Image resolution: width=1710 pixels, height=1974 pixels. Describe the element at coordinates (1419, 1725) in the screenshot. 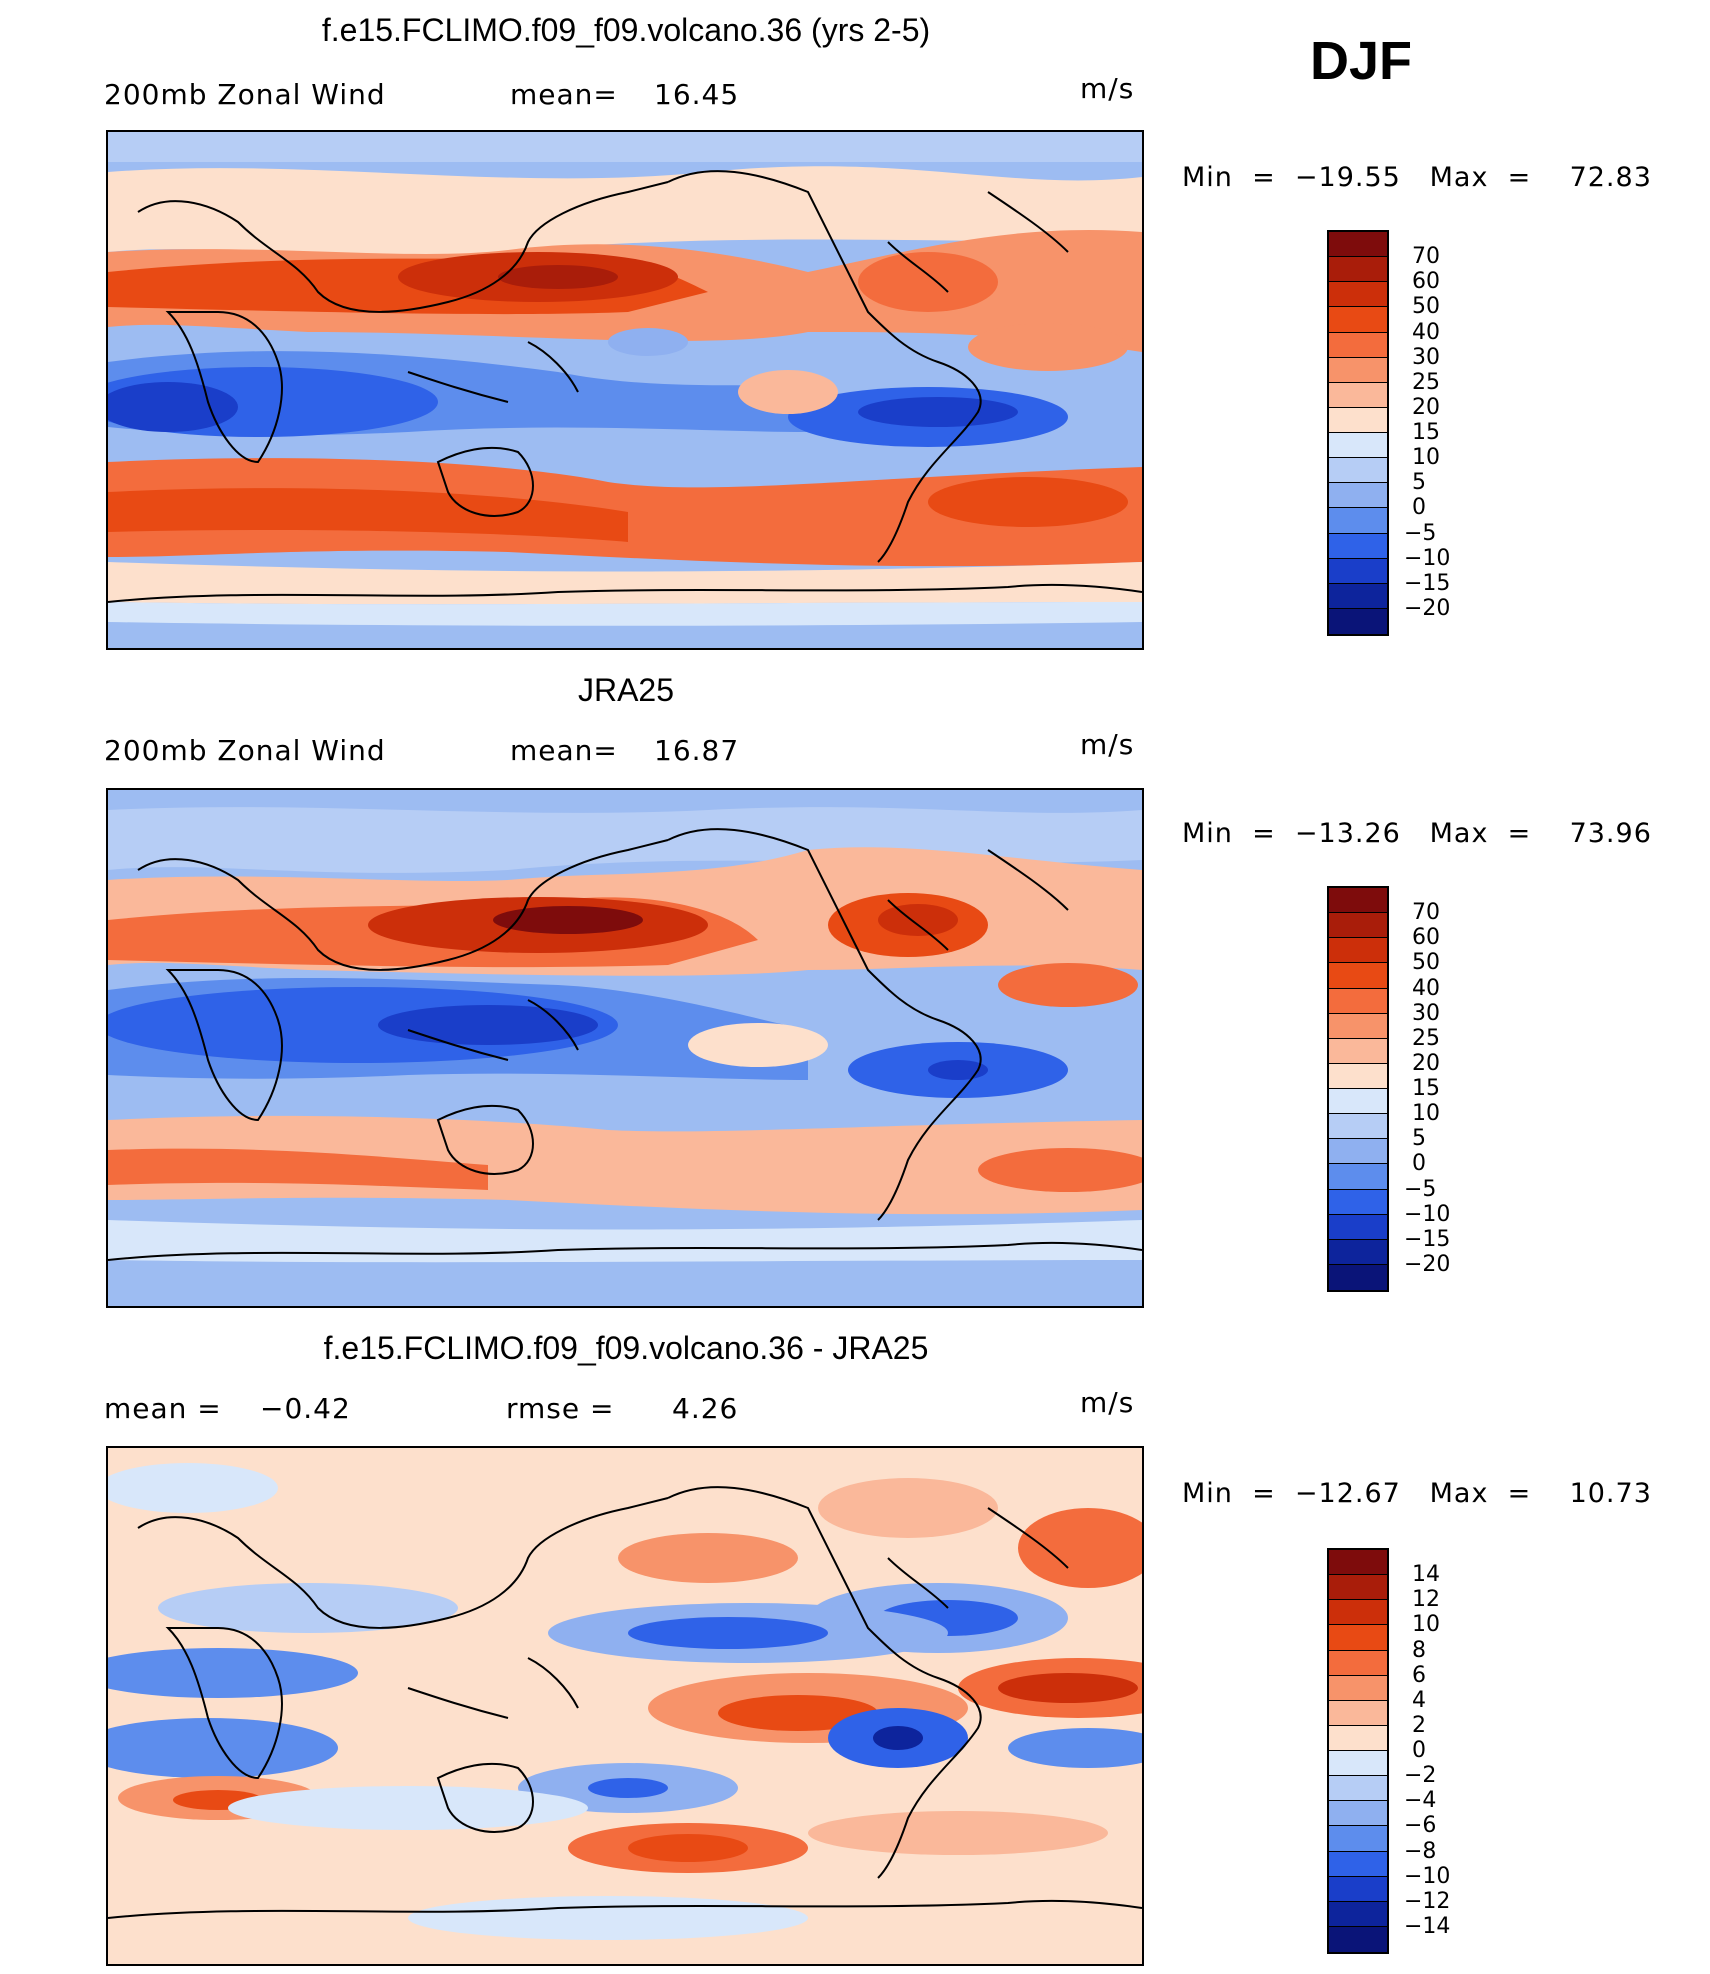

I see `colorbar-tick-label: 2` at that location.